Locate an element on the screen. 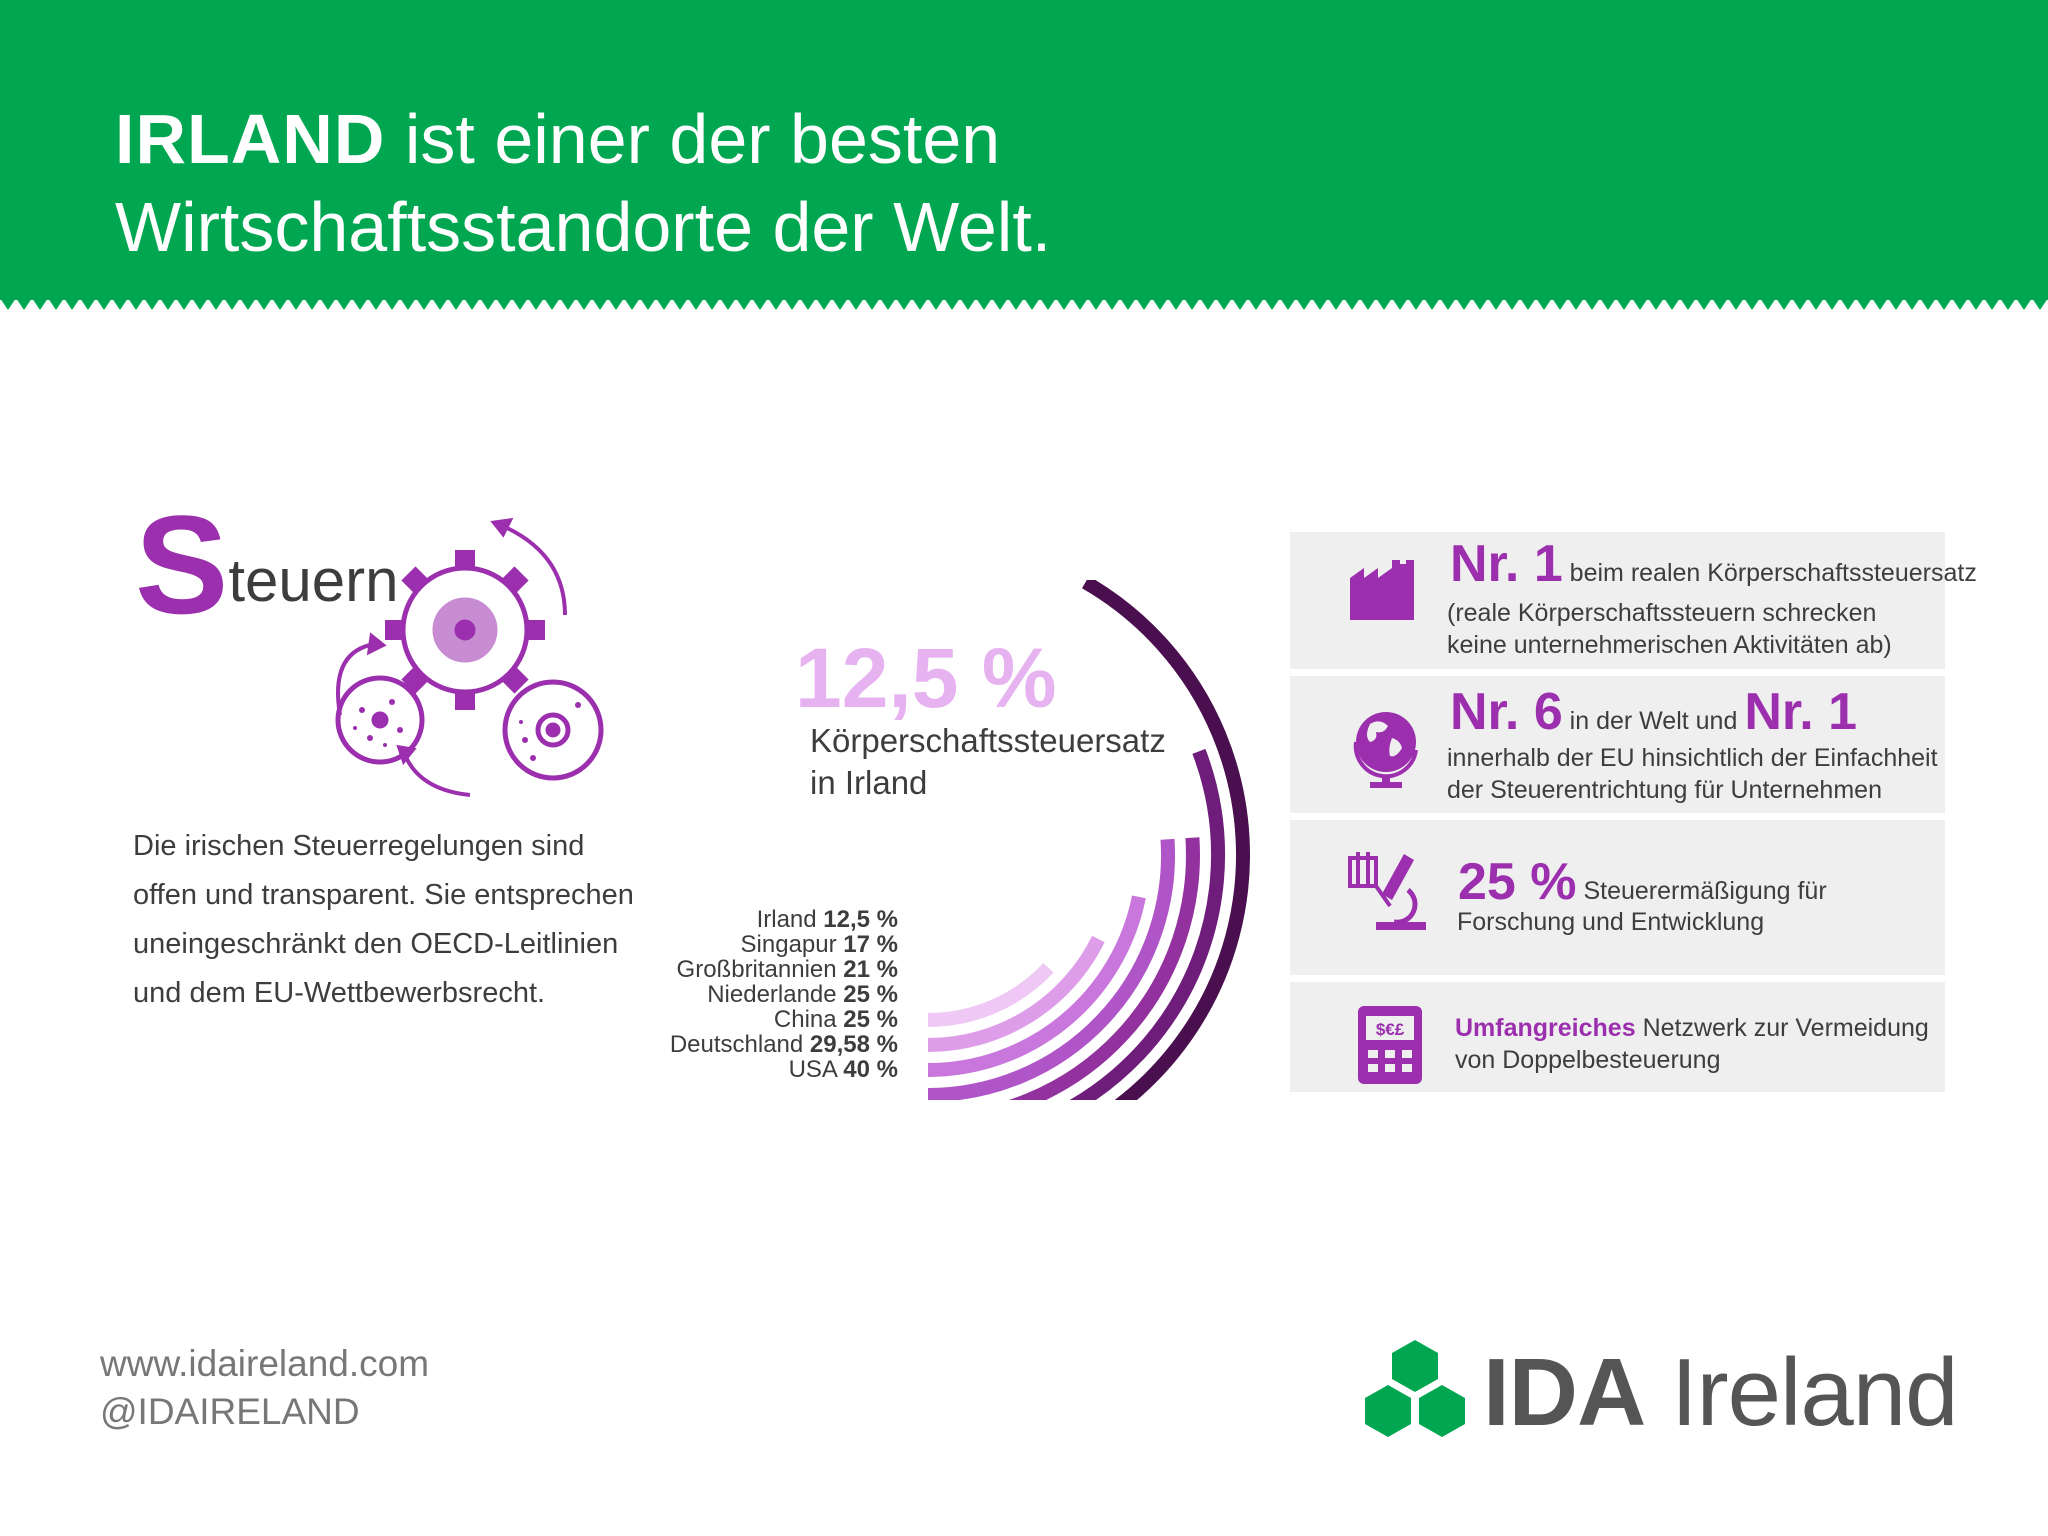 This screenshot has width=2048, height=1536. calculator-icon: $€£ is located at coordinates (1390, 1045).